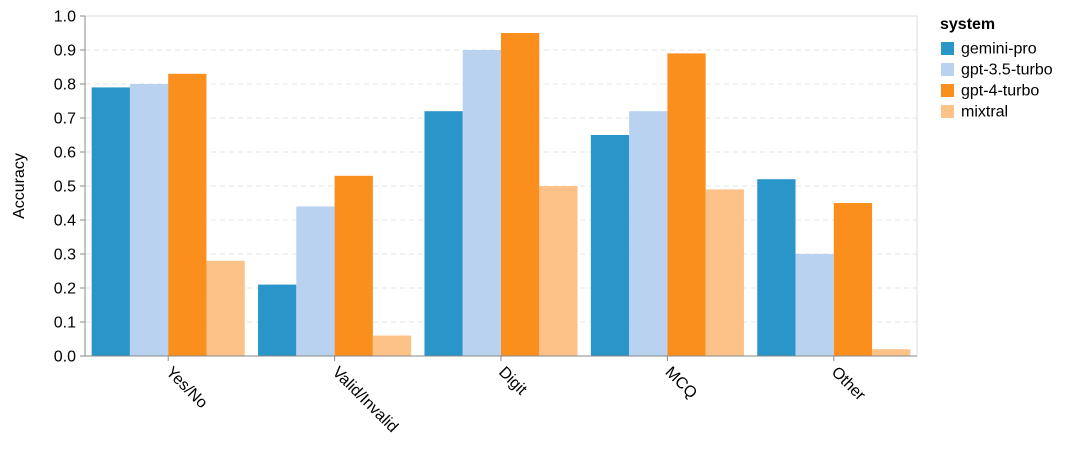  Describe the element at coordinates (848, 384) in the screenshot. I see `x-tick-label: Other` at that location.